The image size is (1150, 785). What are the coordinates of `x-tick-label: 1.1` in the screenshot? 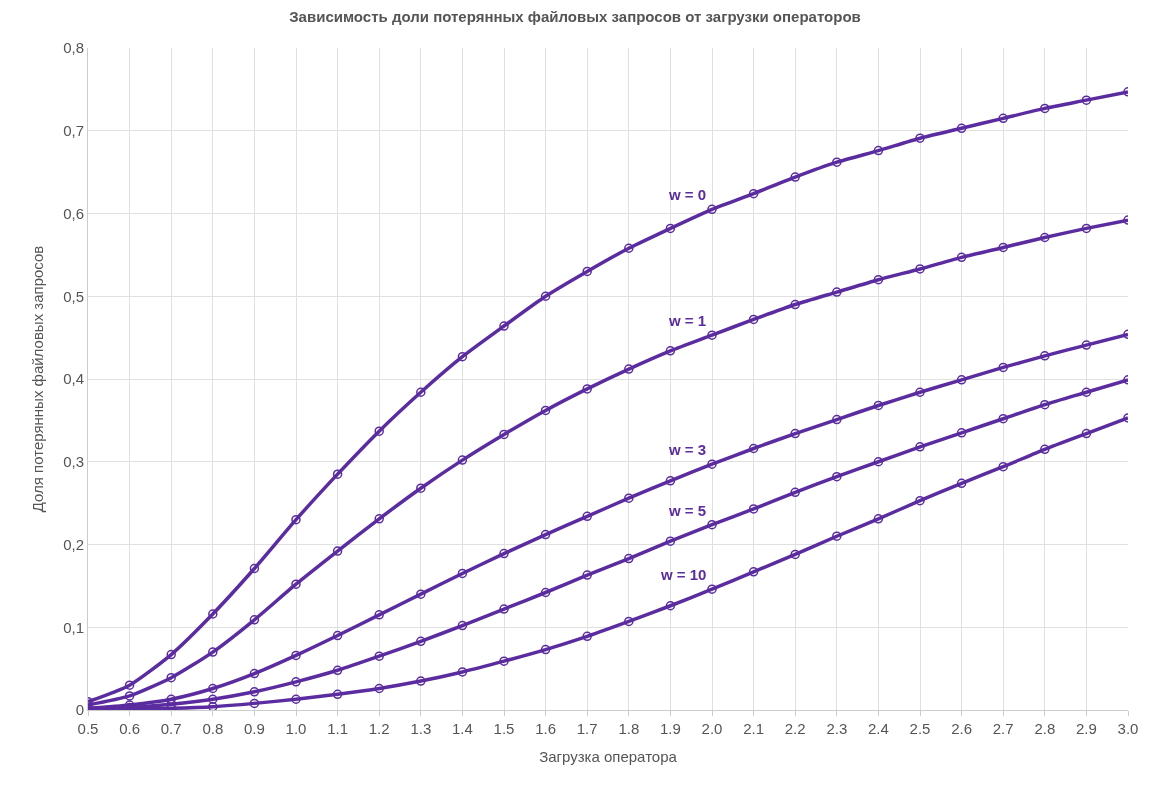 It's located at (338, 728).